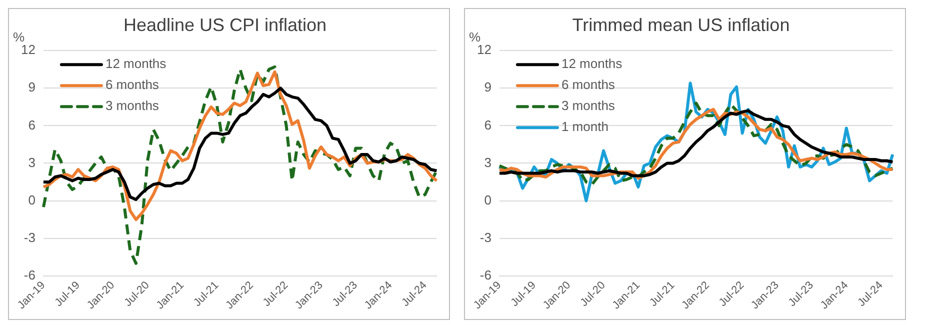 This screenshot has height=334, width=927. Describe the element at coordinates (681, 24) in the screenshot. I see `chart-title: Trimmed mean US inflation` at that location.